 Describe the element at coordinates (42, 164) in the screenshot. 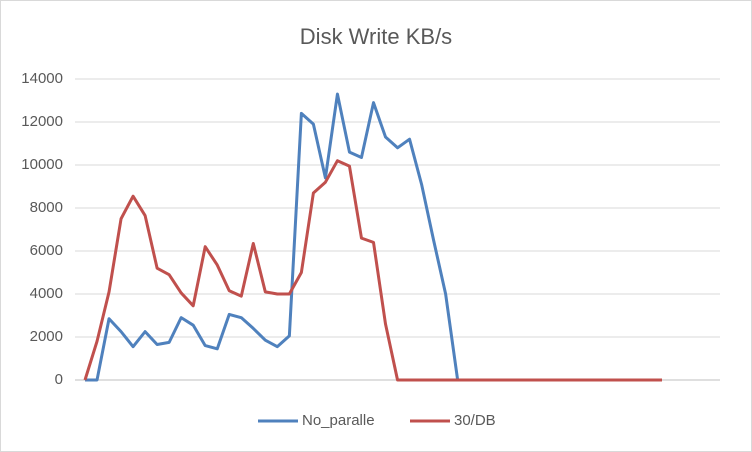

I see `y-tick-label: 10000` at that location.